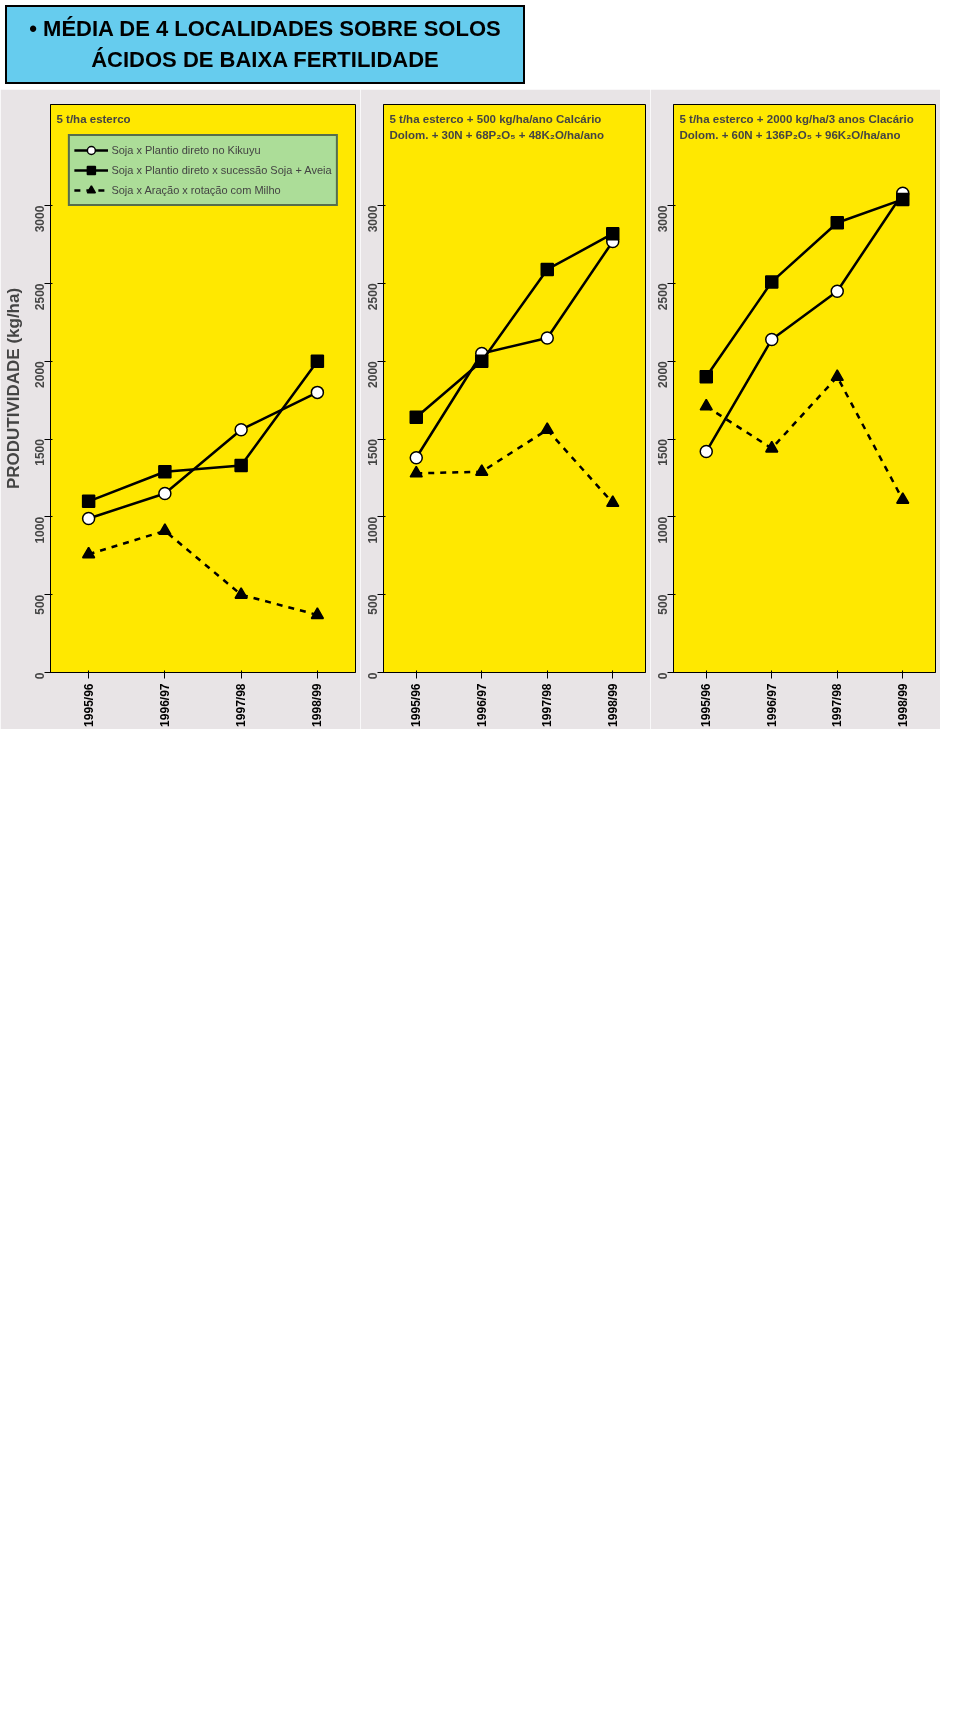 This screenshot has height=1721, width=958. I want to click on annotation: 5 t/ha esterco + 2000 kg/ha/3 anos Clacário, so click(796, 118).